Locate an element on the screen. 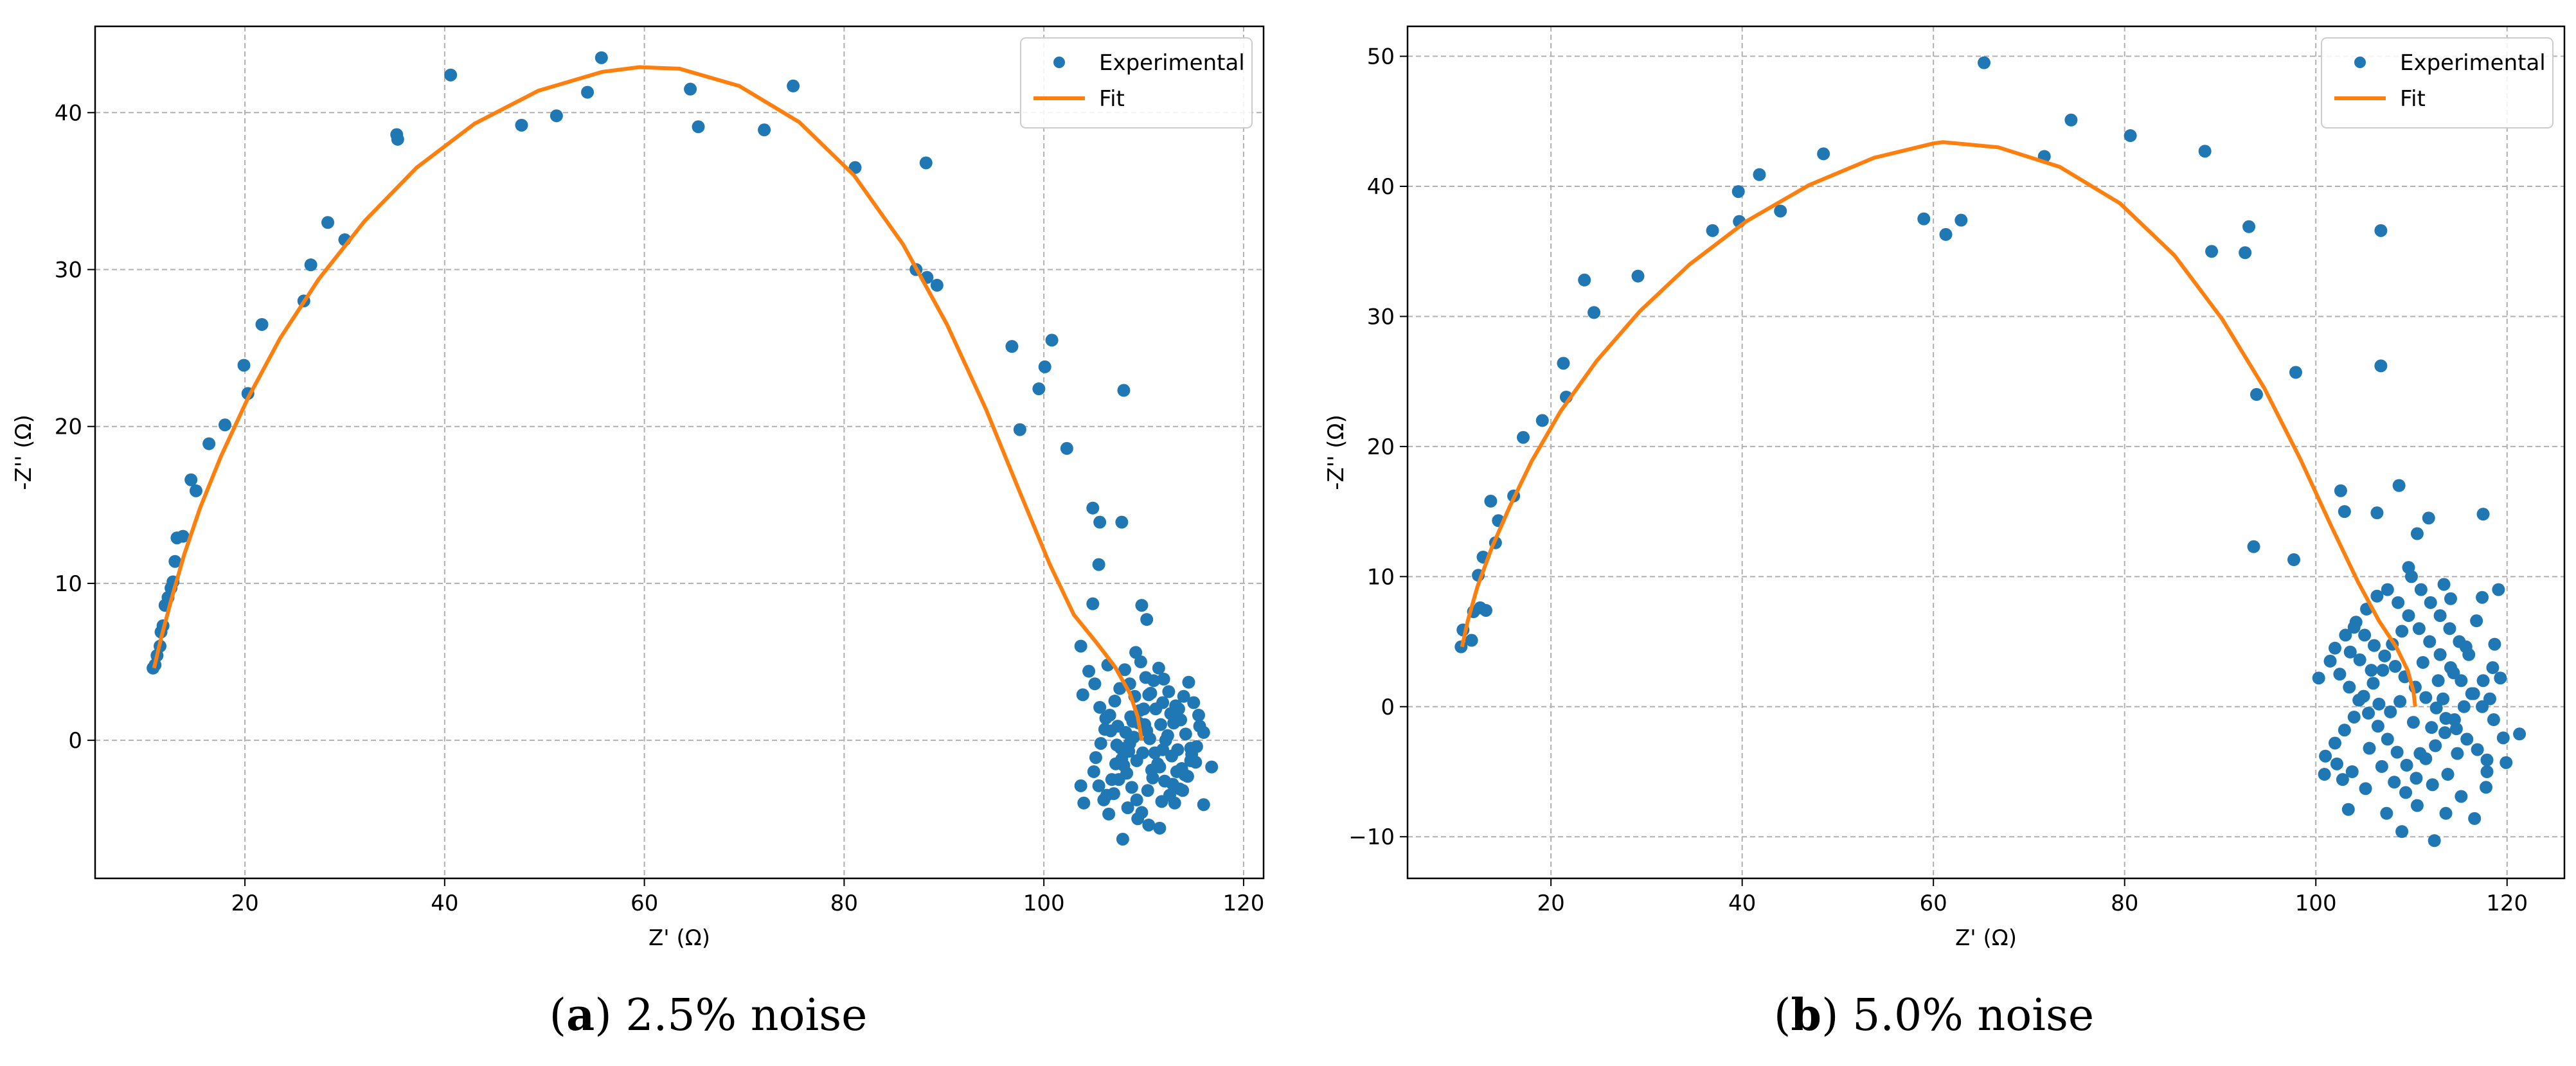  y-tick-label: 30 is located at coordinates (1381, 317).